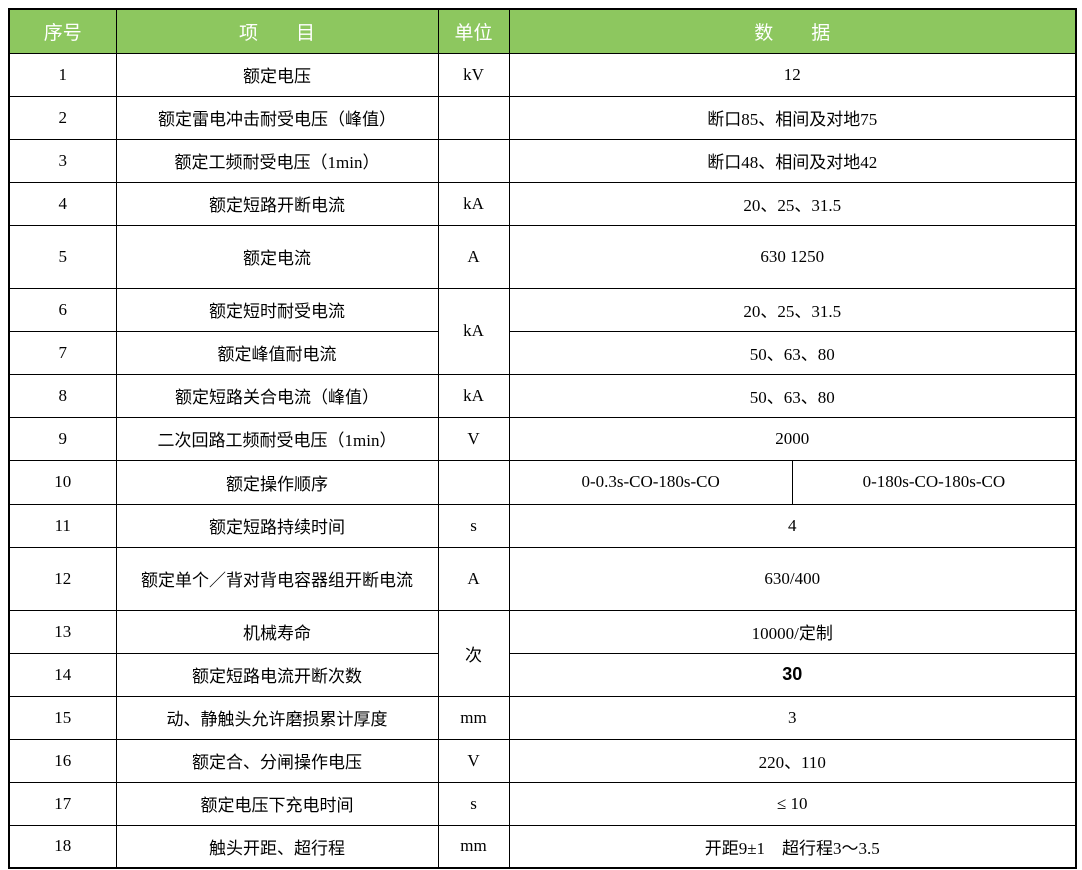 Image resolution: width=1082 pixels, height=870 pixels. Describe the element at coordinates (792, 438) in the screenshot. I see `cell-data: 2000` at that location.